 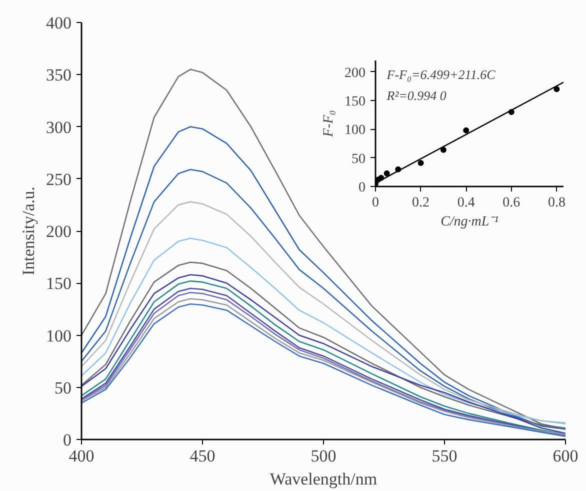 What do you see at coordinates (466, 203) in the screenshot?
I see `x-tick-label: 0.4` at bounding box center [466, 203].